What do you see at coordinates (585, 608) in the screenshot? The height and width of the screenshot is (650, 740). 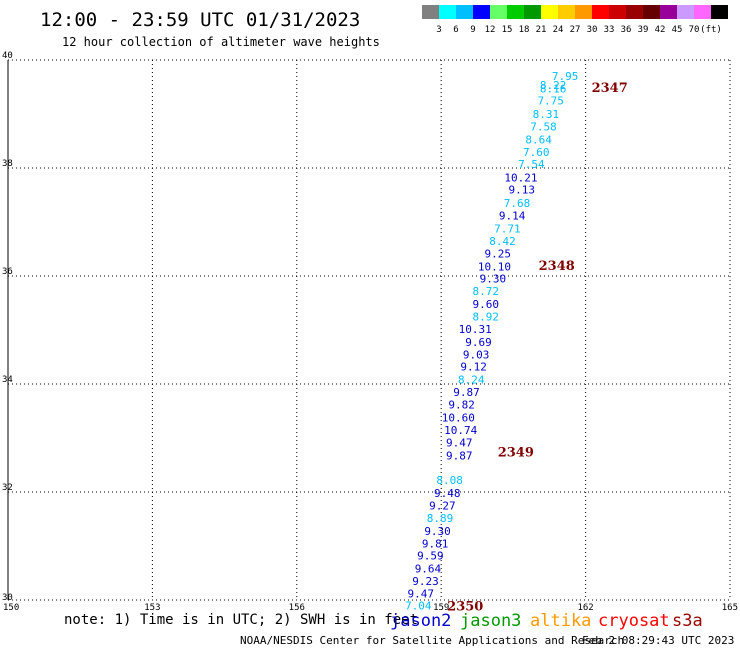 I see `x-tick-label: 162` at bounding box center [585, 608].